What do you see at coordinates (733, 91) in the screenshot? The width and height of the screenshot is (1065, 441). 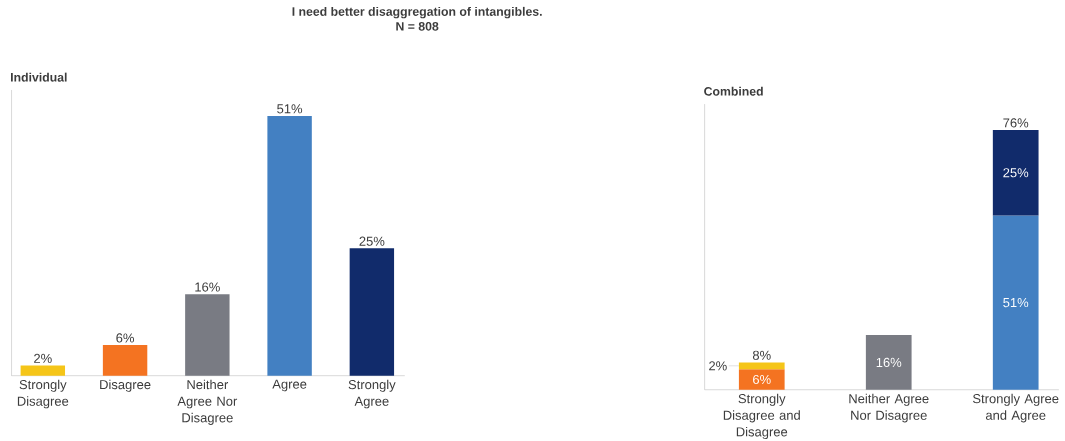 I see `chart-title: Combined` at bounding box center [733, 91].